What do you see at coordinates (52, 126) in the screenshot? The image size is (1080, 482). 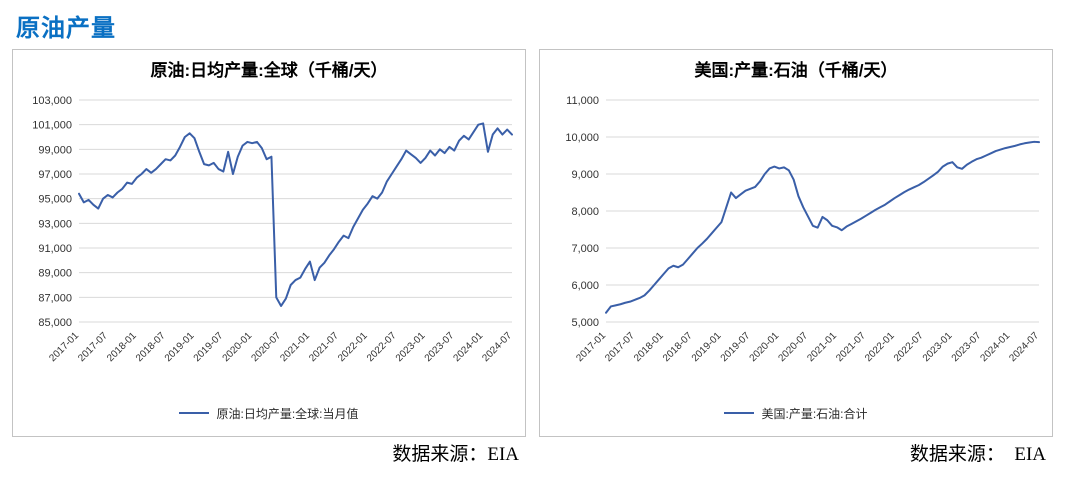 I see `y-tick-label: 101,000` at bounding box center [52, 126].